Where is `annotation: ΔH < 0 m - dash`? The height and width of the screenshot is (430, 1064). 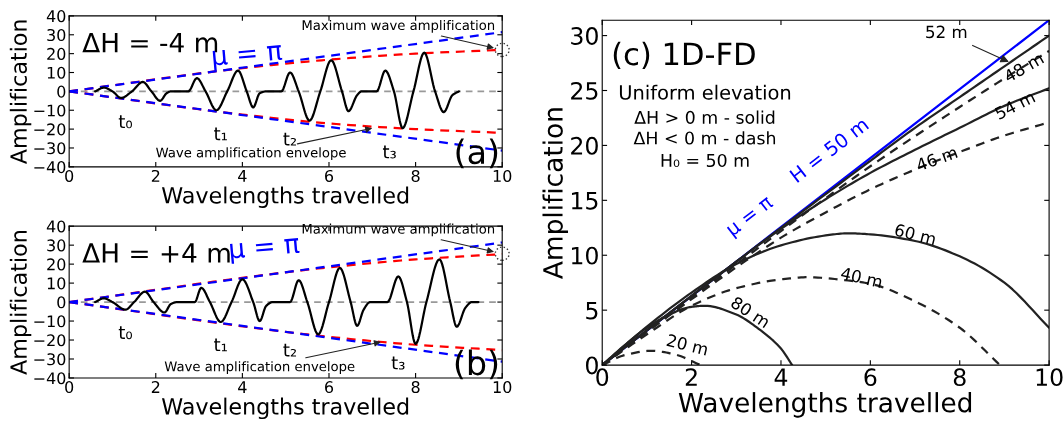
annotation: ΔH < 0 m - dash is located at coordinates (704, 138).